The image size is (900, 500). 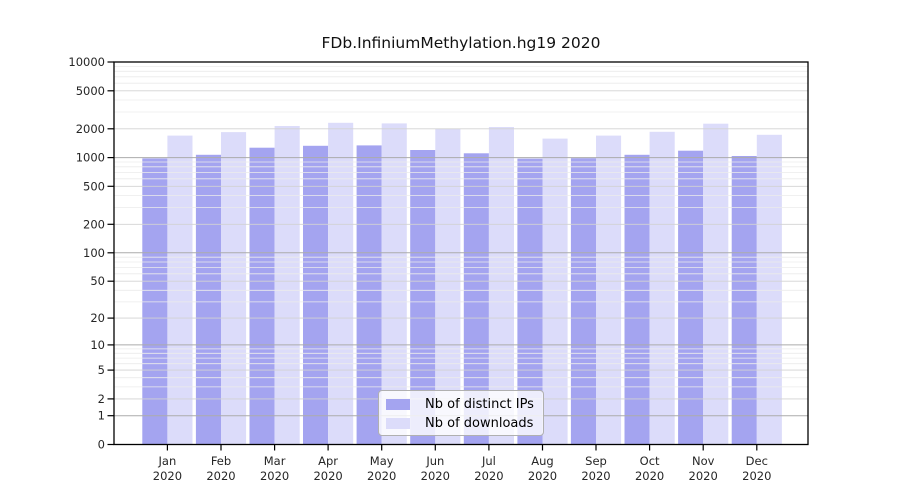 I want to click on x-tick-label-aug: Aug 2020, so click(x=542, y=468).